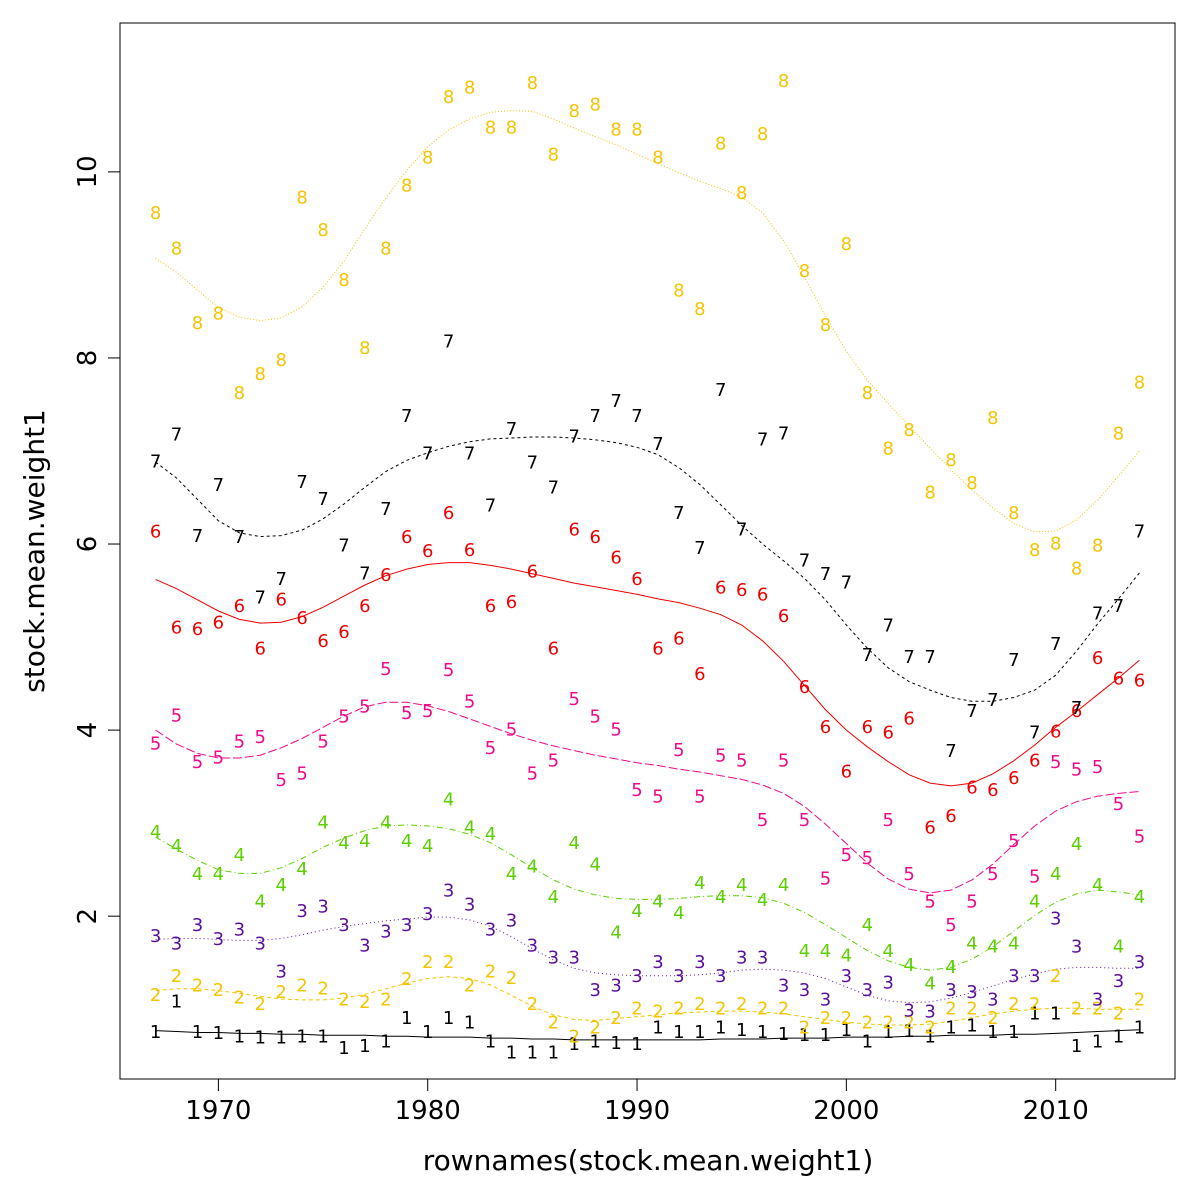 This screenshot has height=1200, width=1200. I want to click on point-series-5-2003: 5, so click(908, 874).